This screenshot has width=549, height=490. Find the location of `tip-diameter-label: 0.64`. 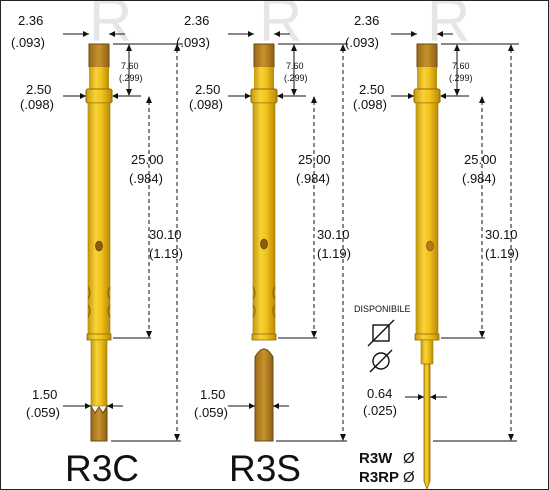

tip-diameter-label: 0.64 is located at coordinates (379, 393).